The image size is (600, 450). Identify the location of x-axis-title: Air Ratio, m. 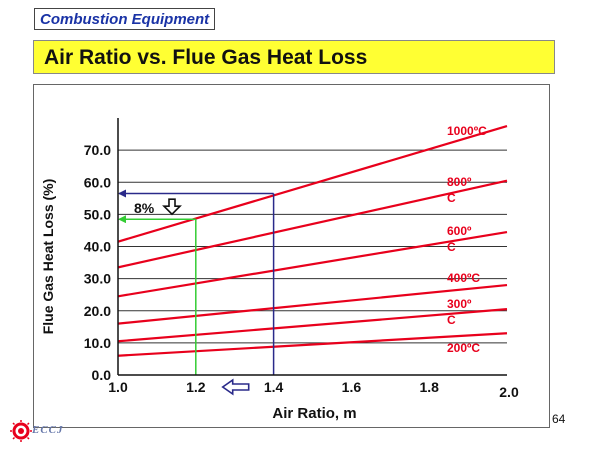
(314, 413).